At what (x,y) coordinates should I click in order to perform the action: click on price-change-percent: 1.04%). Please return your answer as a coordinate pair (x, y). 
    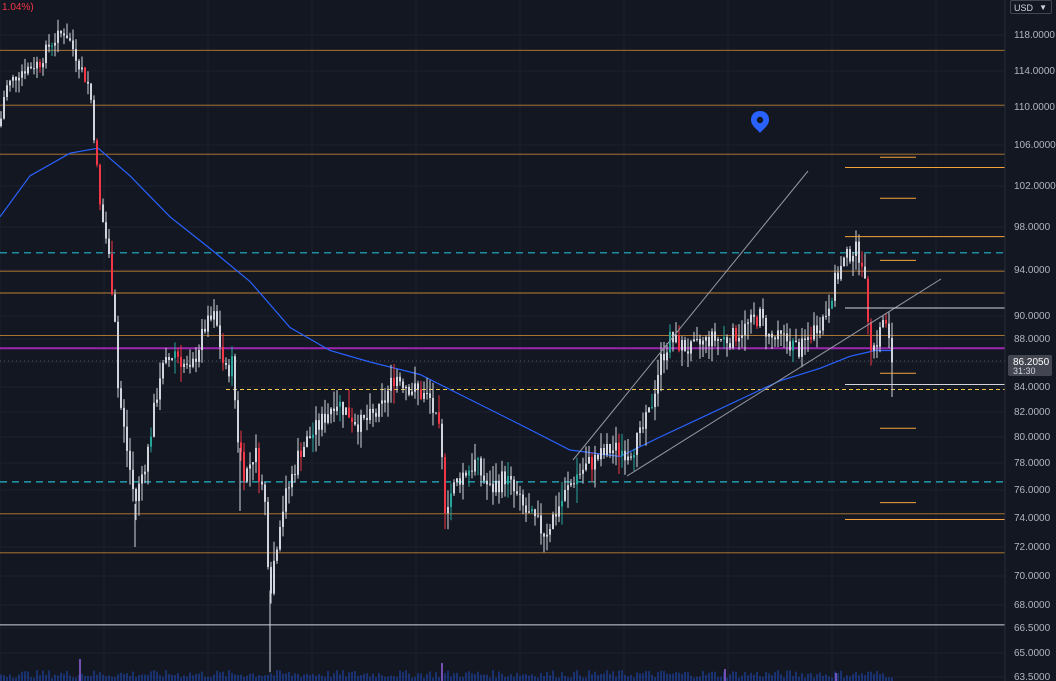
    Looking at the image, I should click on (18, 7).